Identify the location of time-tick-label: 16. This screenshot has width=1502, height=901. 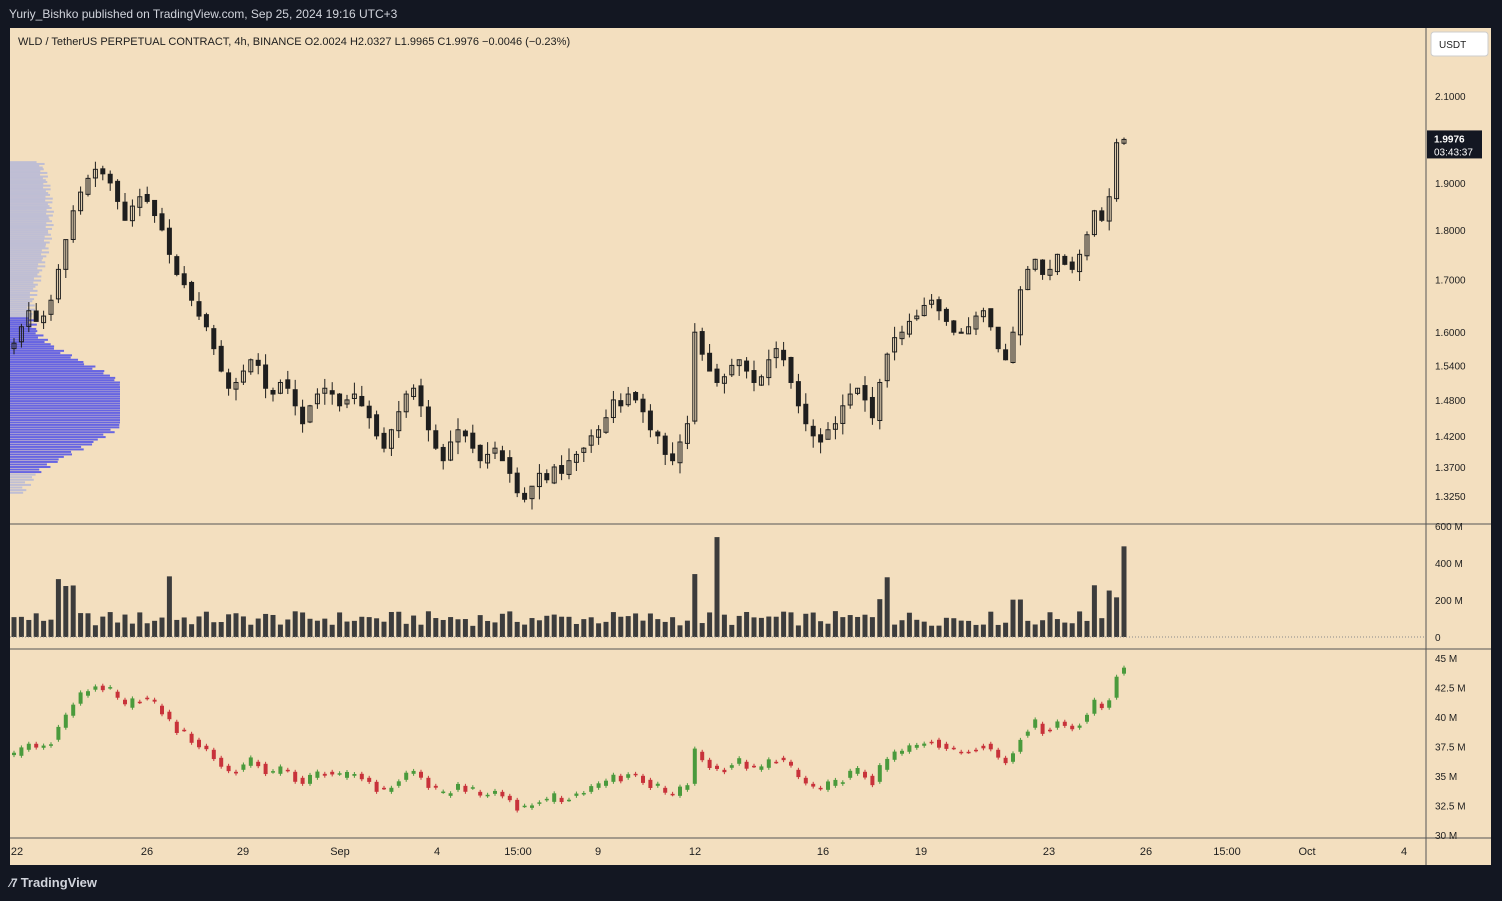
(823, 852).